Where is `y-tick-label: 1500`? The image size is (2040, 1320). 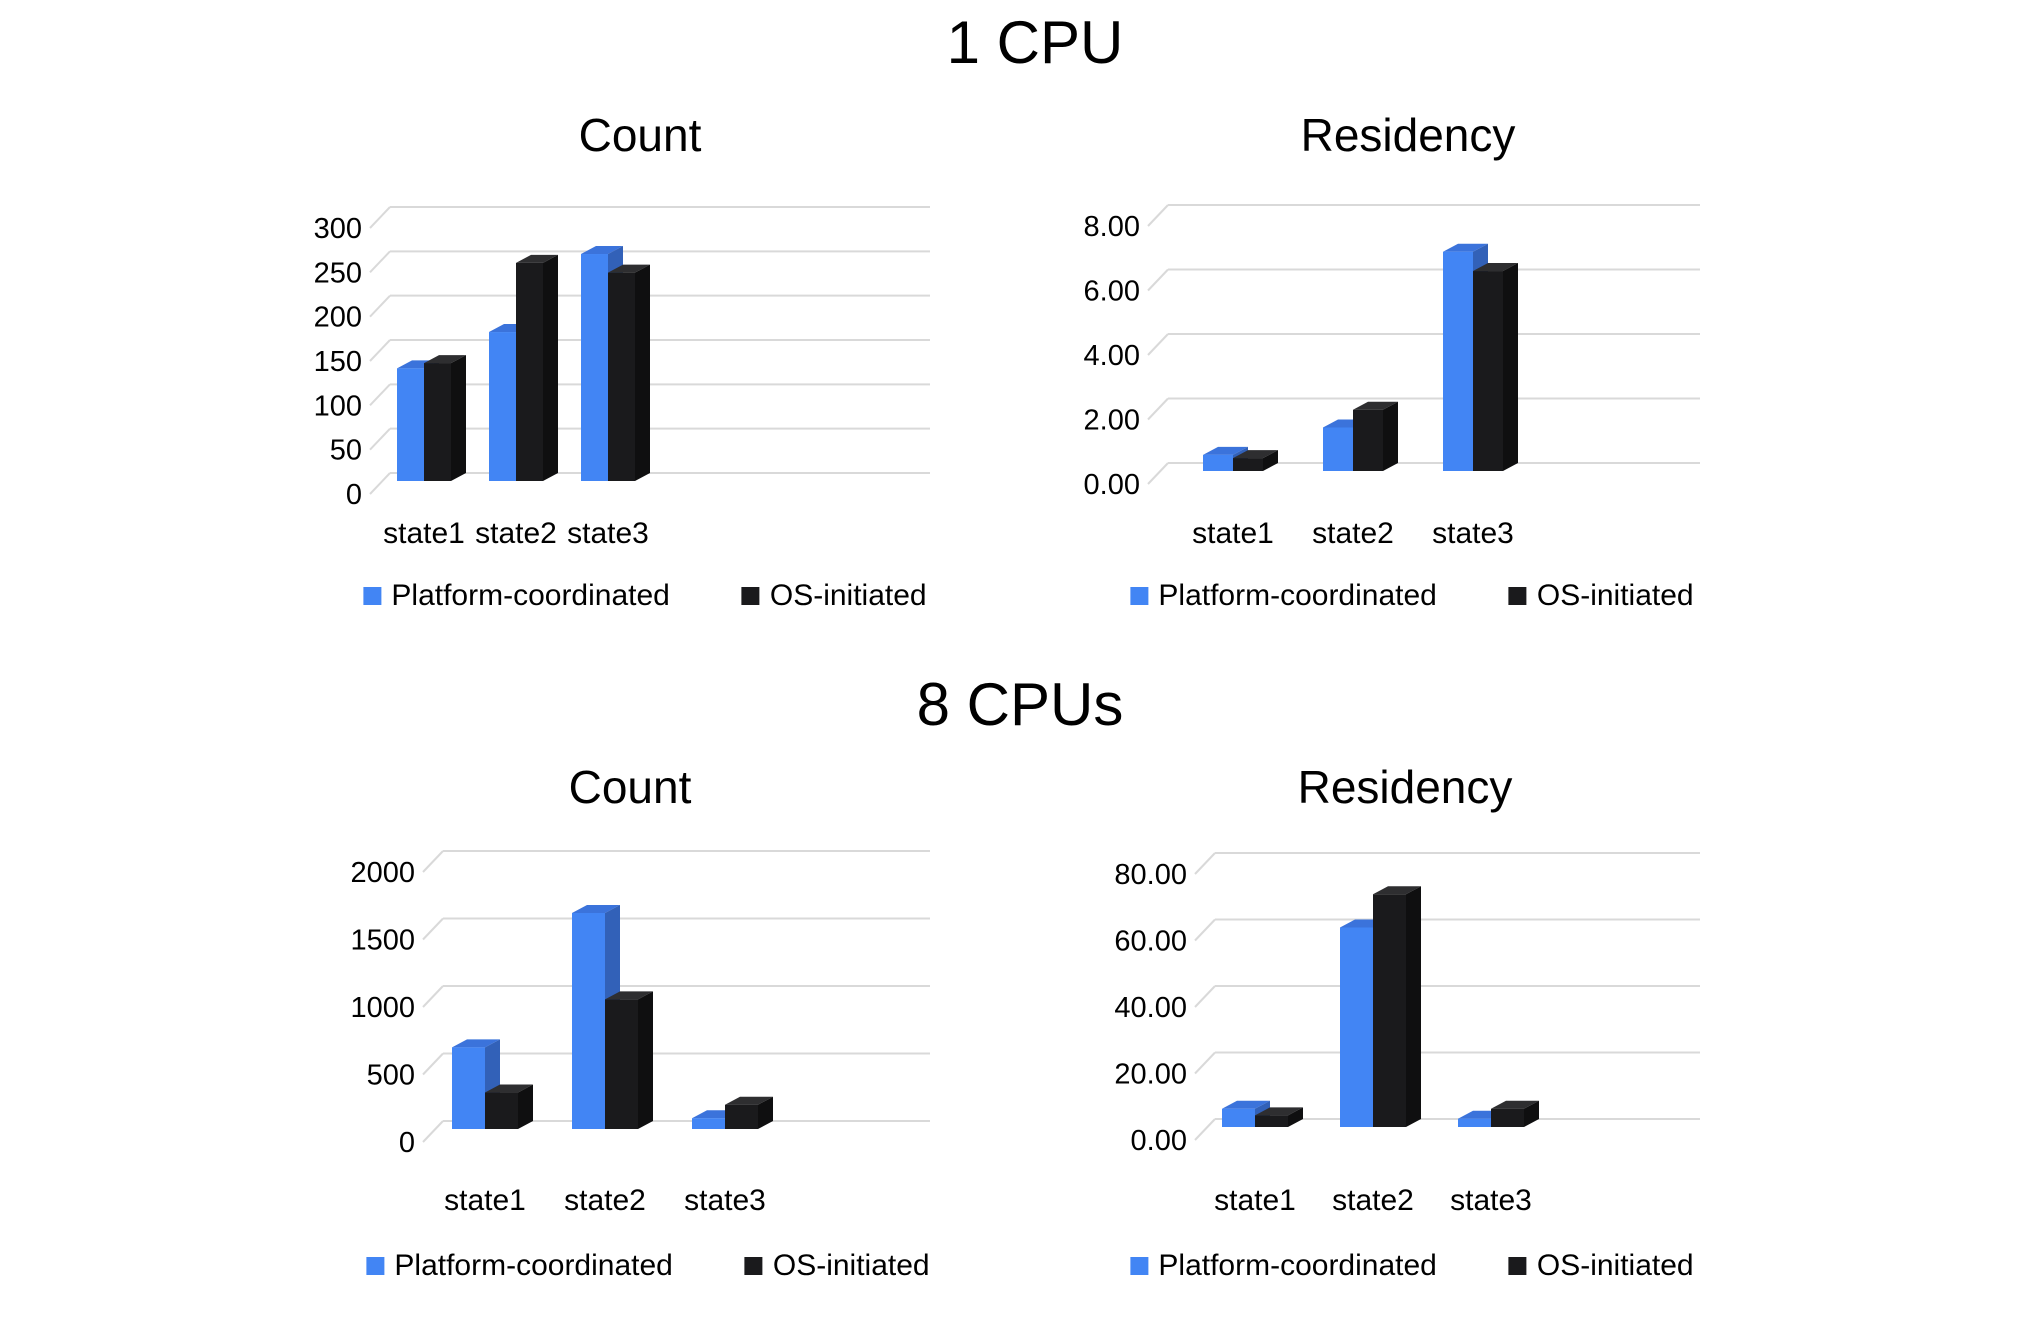 y-tick-label: 1500 is located at coordinates (382, 941).